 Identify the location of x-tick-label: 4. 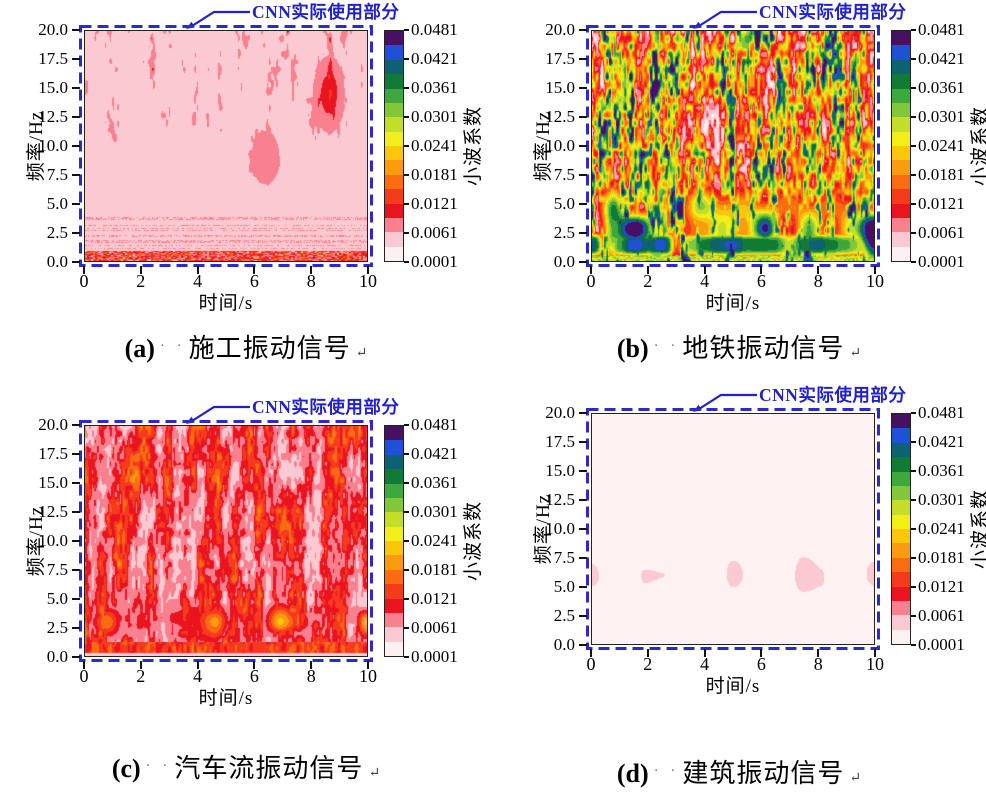
(705, 664).